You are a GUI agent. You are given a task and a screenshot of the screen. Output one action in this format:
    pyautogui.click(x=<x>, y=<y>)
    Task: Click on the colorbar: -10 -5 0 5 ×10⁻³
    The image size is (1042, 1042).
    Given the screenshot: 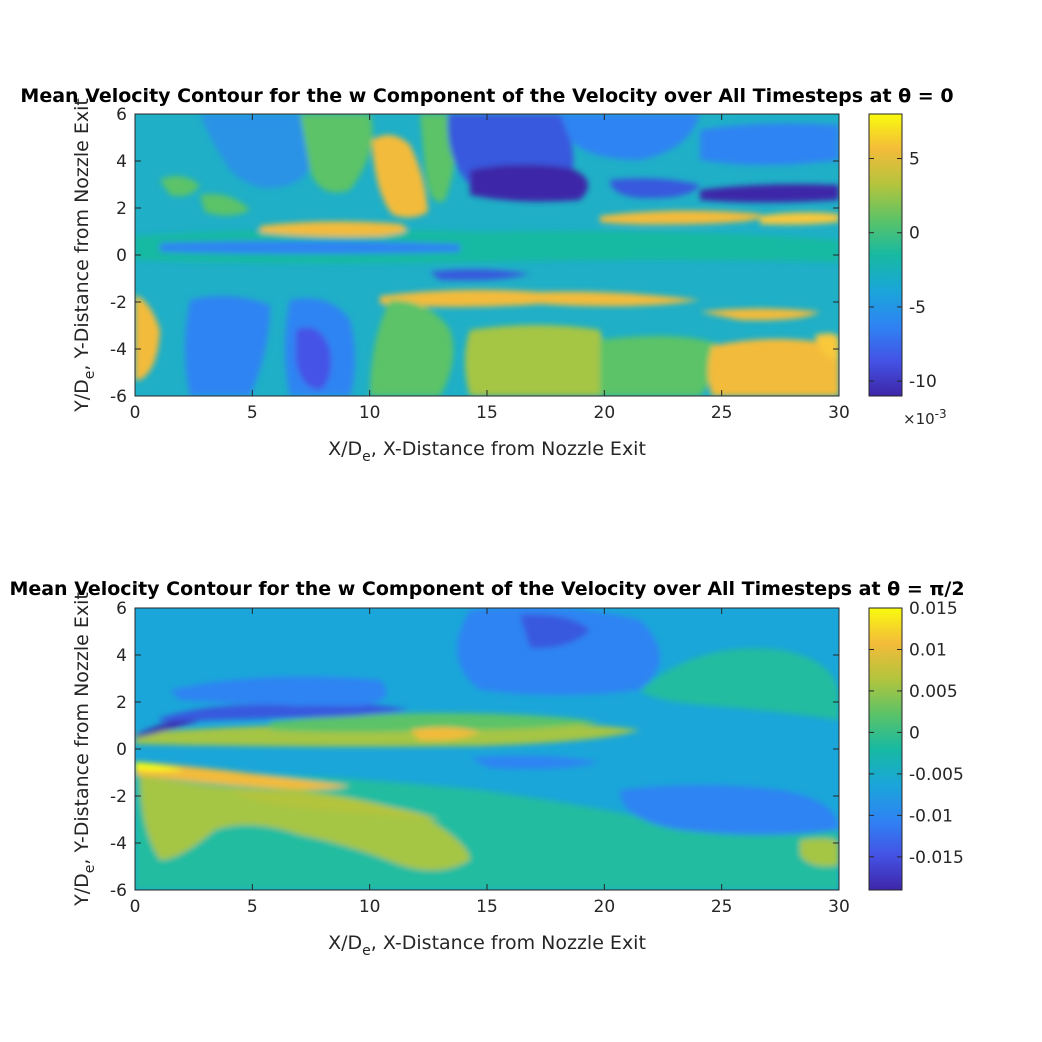 What is the action you would take?
    pyautogui.click(x=907, y=270)
    